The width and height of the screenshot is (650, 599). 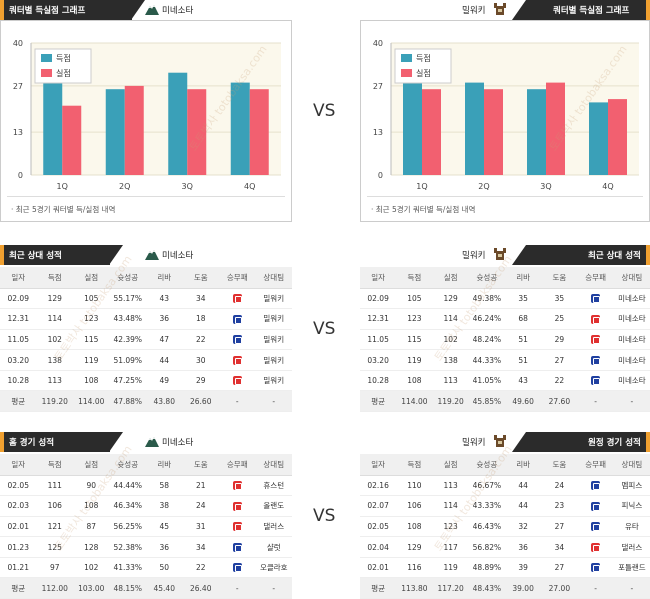 I want to click on table-header-row: 일자 득점 실점 슛성공 리바 도움 승무패 상대팀, so click(x=505, y=278).